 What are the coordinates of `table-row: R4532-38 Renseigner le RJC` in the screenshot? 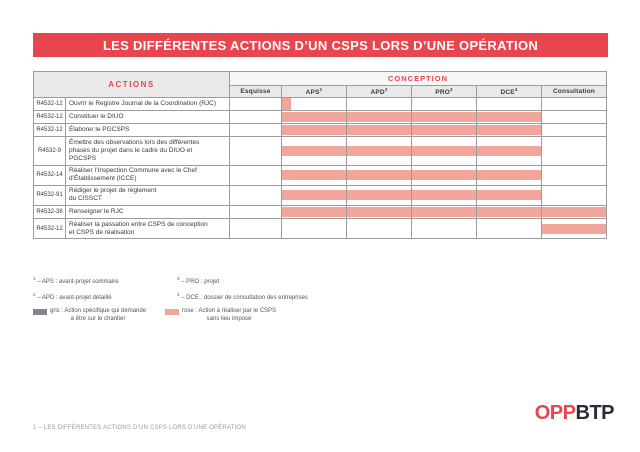 It's located at (320, 212).